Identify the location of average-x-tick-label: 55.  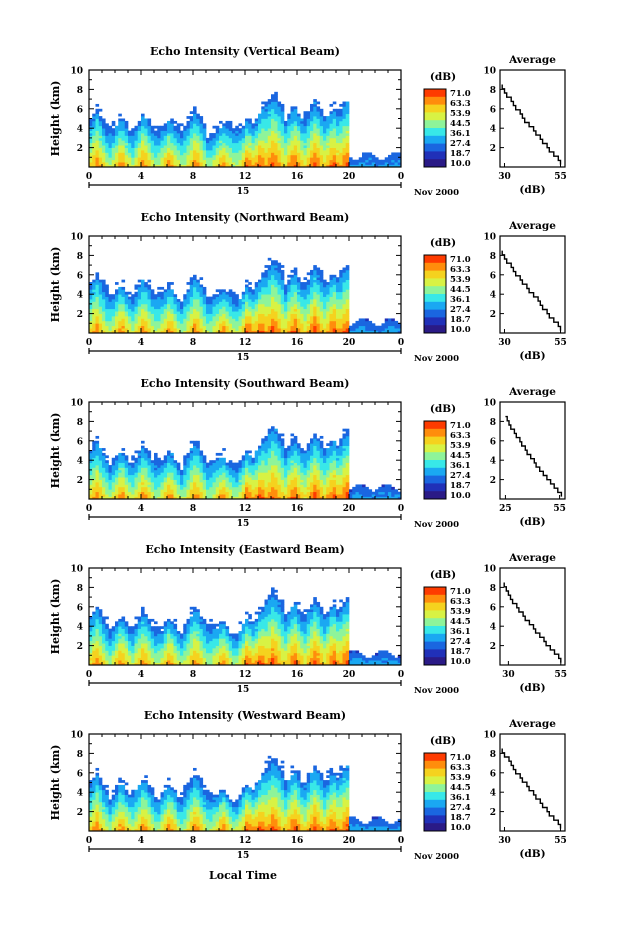
(560, 177).